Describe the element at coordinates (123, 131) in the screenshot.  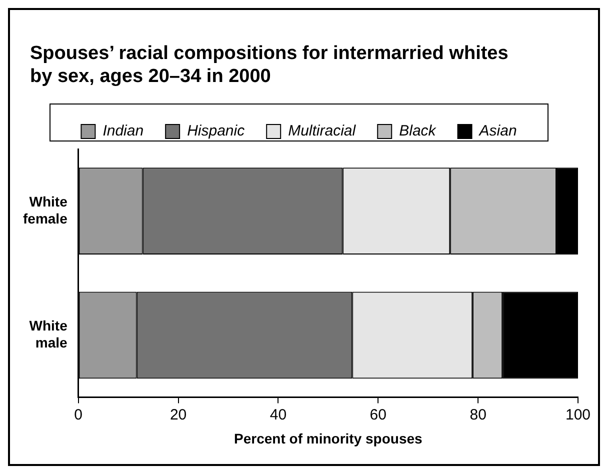
I see `legend-label: Indian` at that location.